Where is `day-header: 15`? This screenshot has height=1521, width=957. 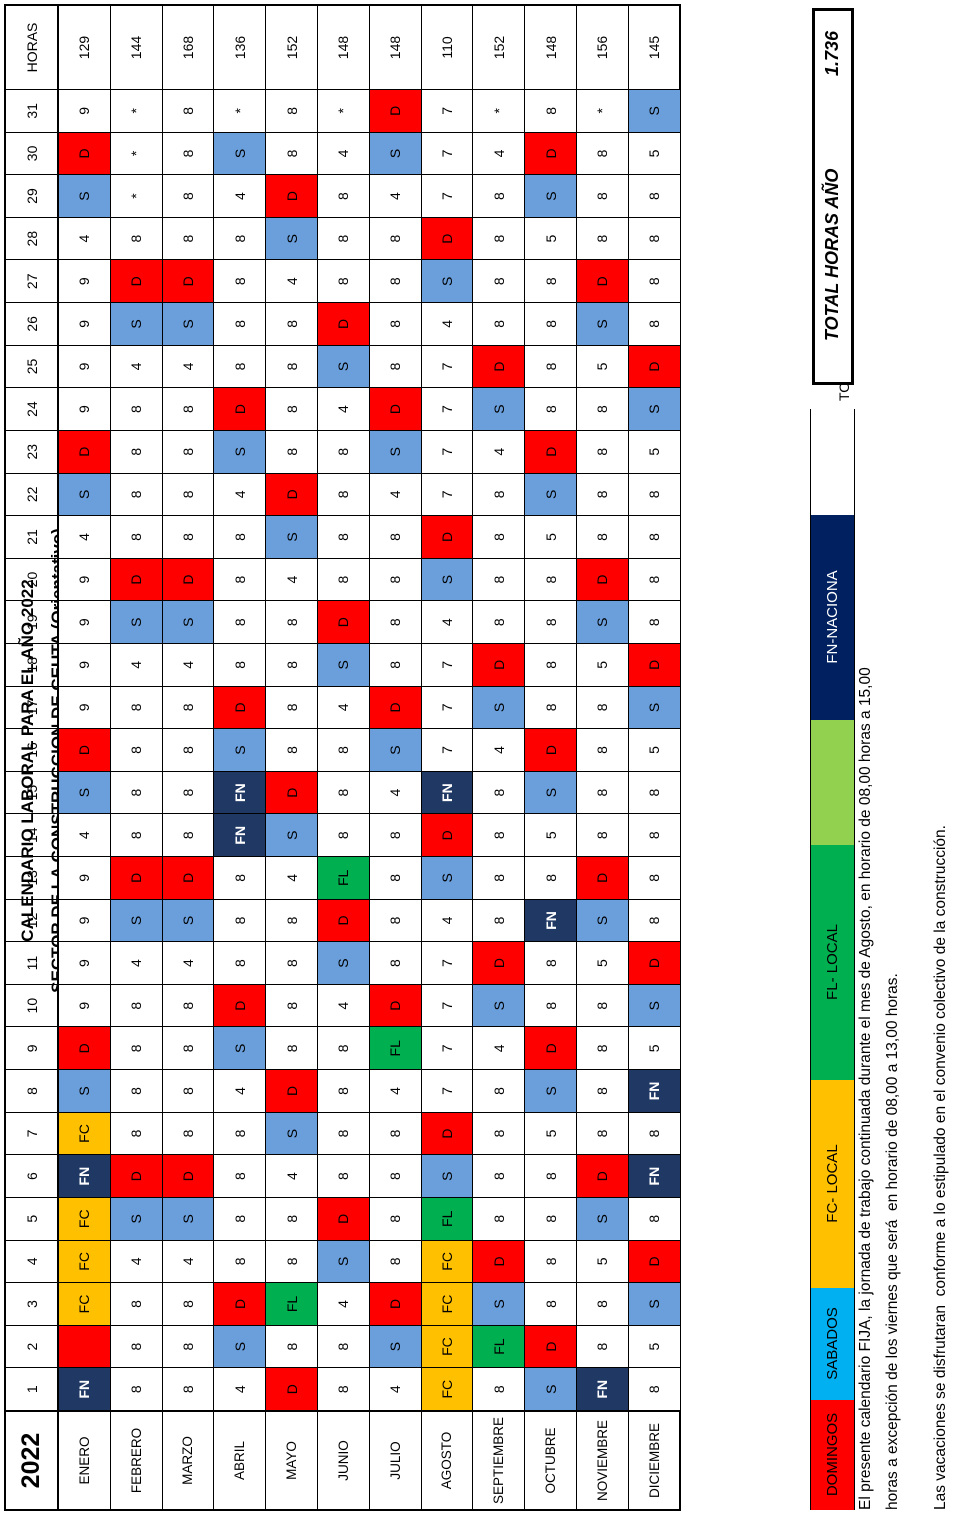 day-header: 15 is located at coordinates (31, 792).